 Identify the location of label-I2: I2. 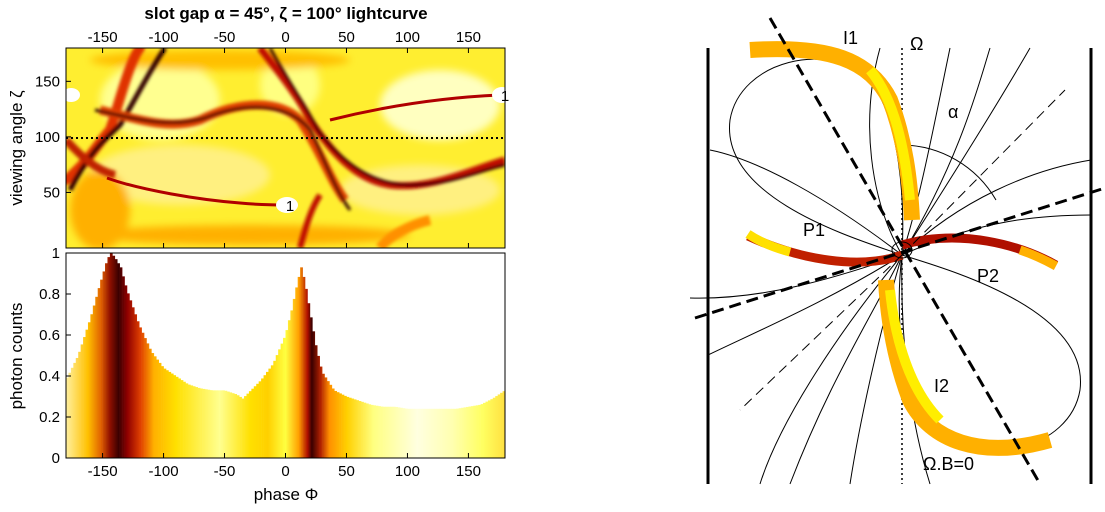
(941, 386).